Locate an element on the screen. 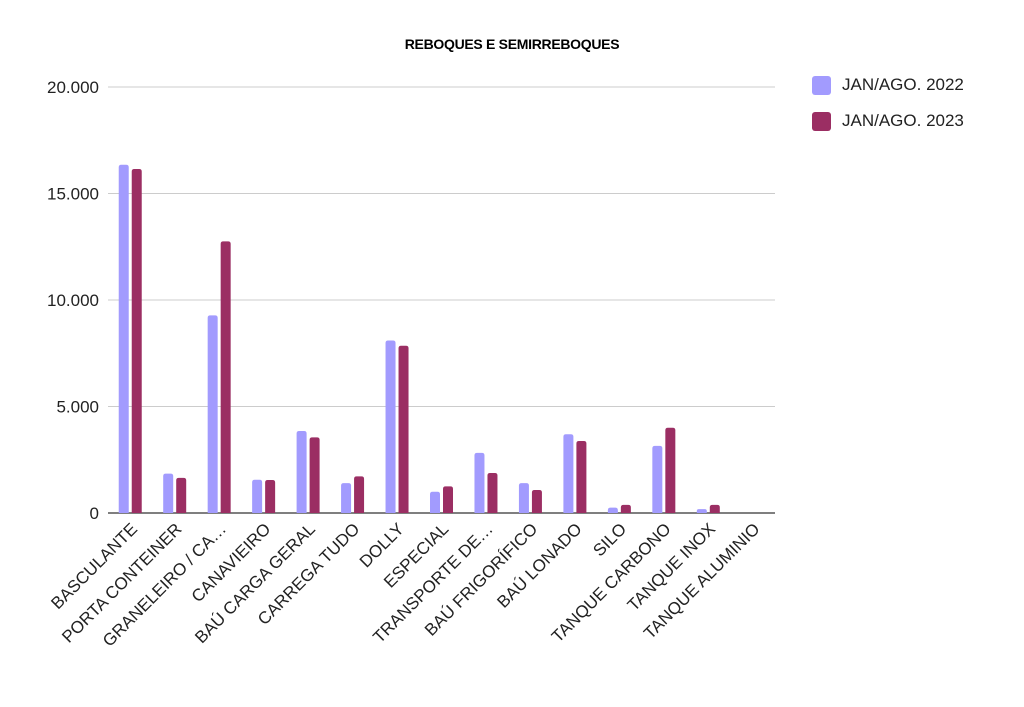 This screenshot has width=1024, height=707. legend-swatch-2022 is located at coordinates (821, 85).